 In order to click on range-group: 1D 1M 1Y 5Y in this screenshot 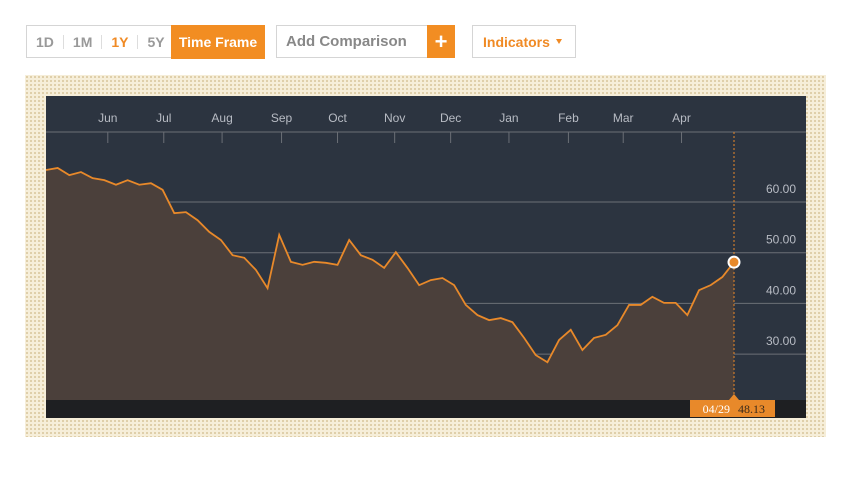, I will do `click(99, 41)`.